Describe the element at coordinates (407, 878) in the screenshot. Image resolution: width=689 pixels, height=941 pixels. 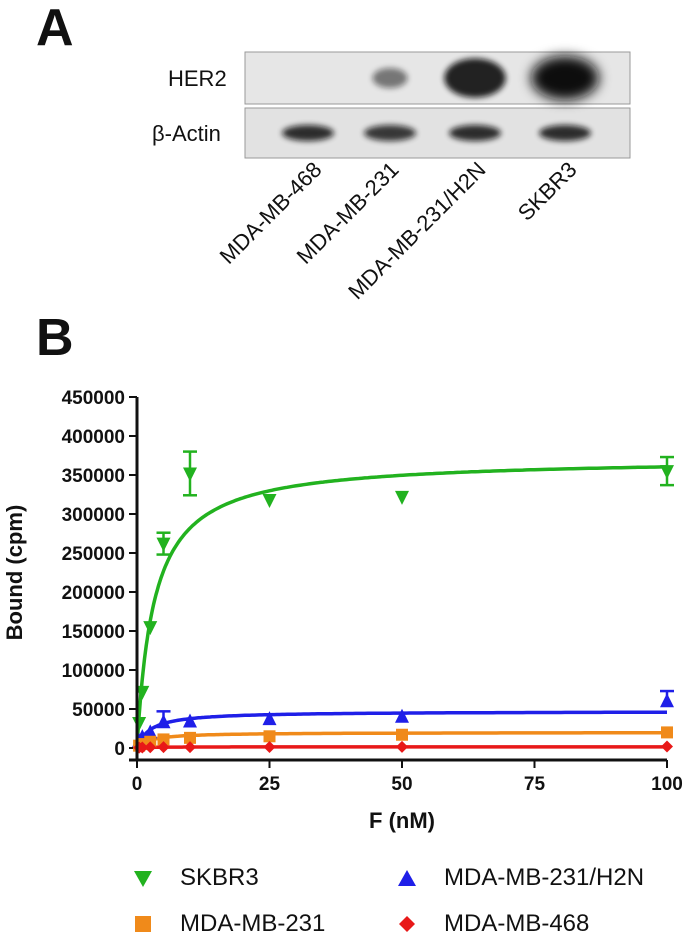
I see `triangle-up-marker-icon` at that location.